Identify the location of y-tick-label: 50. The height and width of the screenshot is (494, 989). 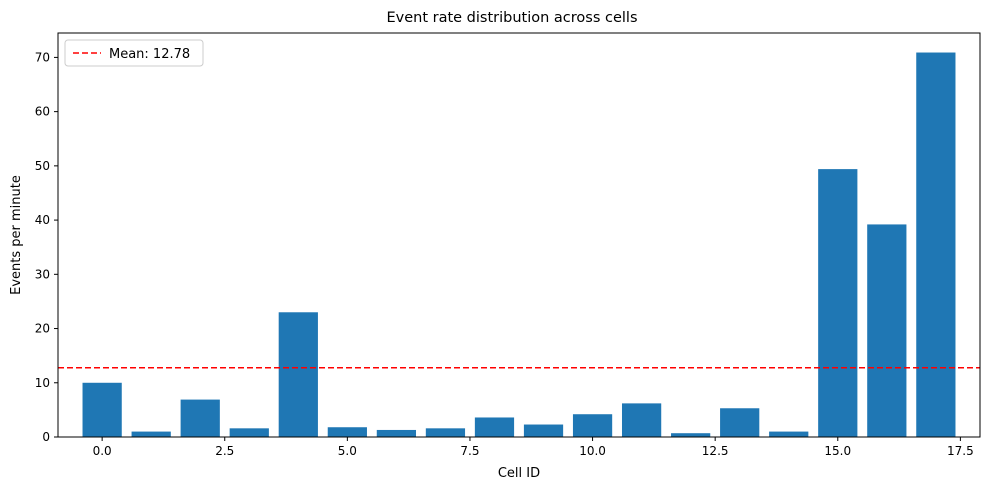
(42, 166).